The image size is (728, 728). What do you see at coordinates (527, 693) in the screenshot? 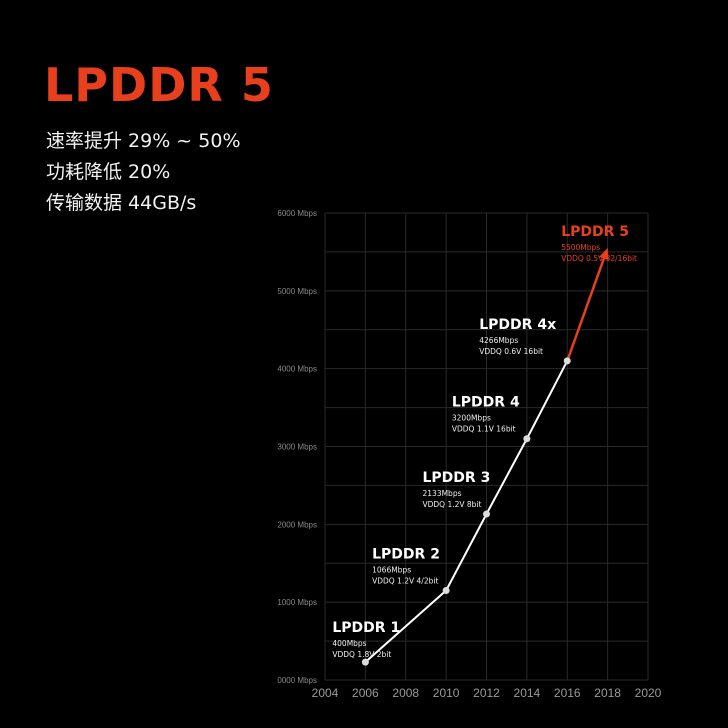
I see `x-tick-label: 2014` at bounding box center [527, 693].